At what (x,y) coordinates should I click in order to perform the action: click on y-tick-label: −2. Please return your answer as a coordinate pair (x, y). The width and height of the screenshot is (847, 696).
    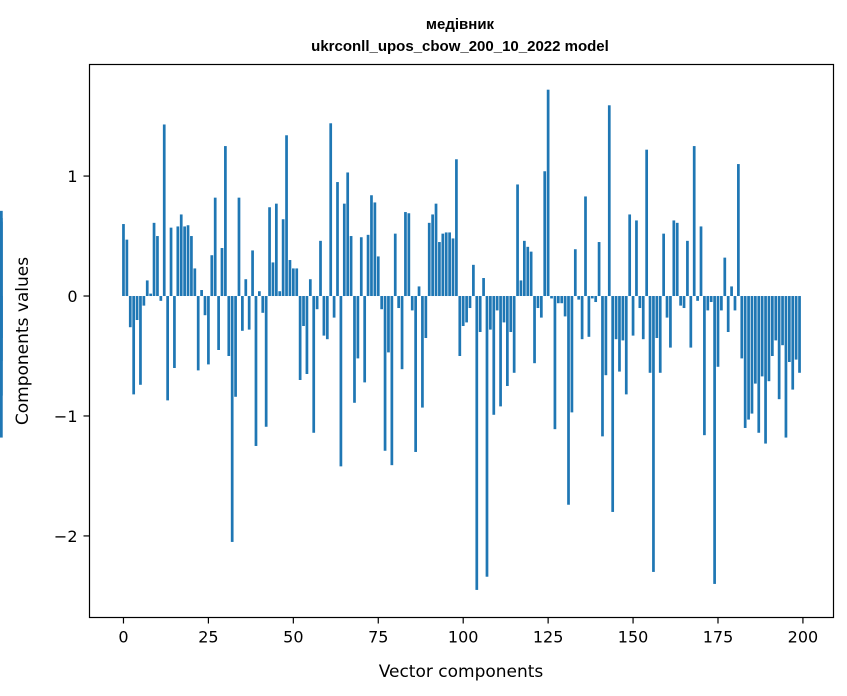
    Looking at the image, I should click on (66, 536).